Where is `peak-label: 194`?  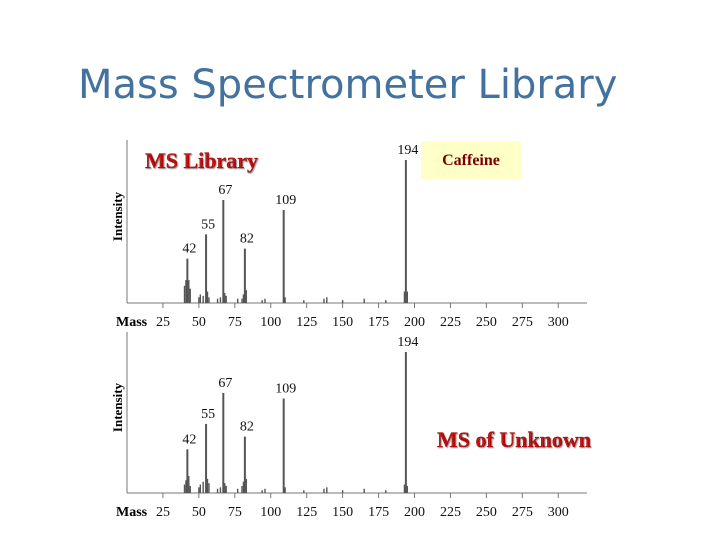
peak-label: 194 is located at coordinates (407, 150).